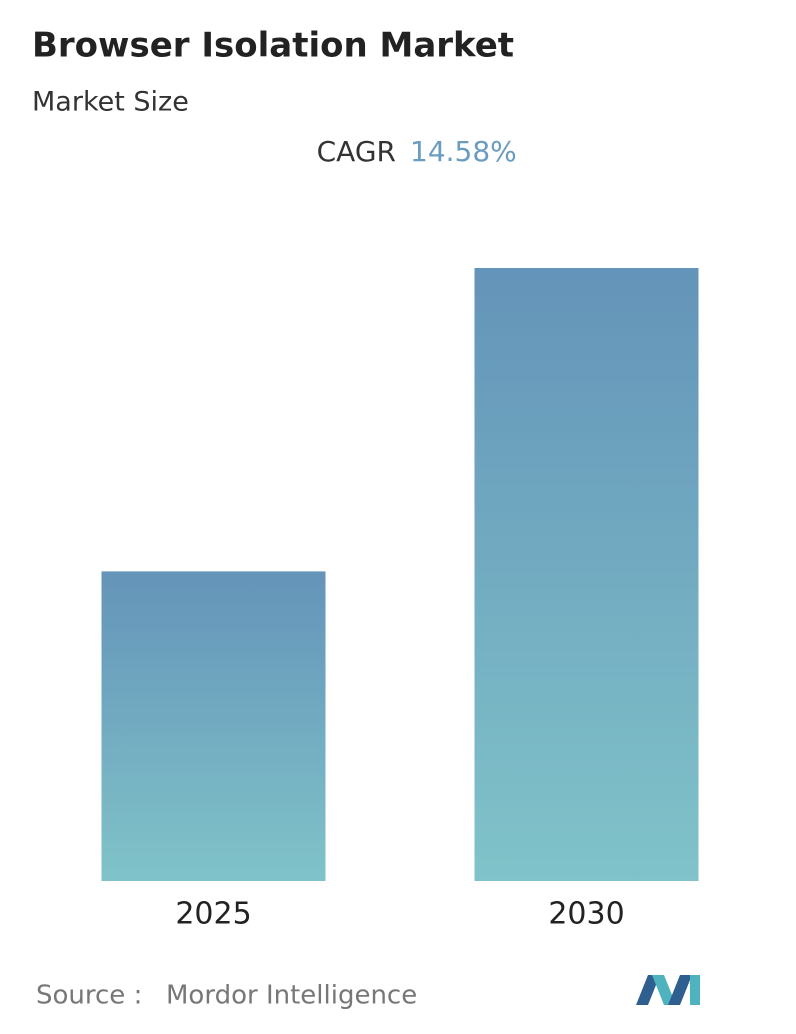  Describe the element at coordinates (213, 914) in the screenshot. I see `x-tick-label: 2025` at that location.